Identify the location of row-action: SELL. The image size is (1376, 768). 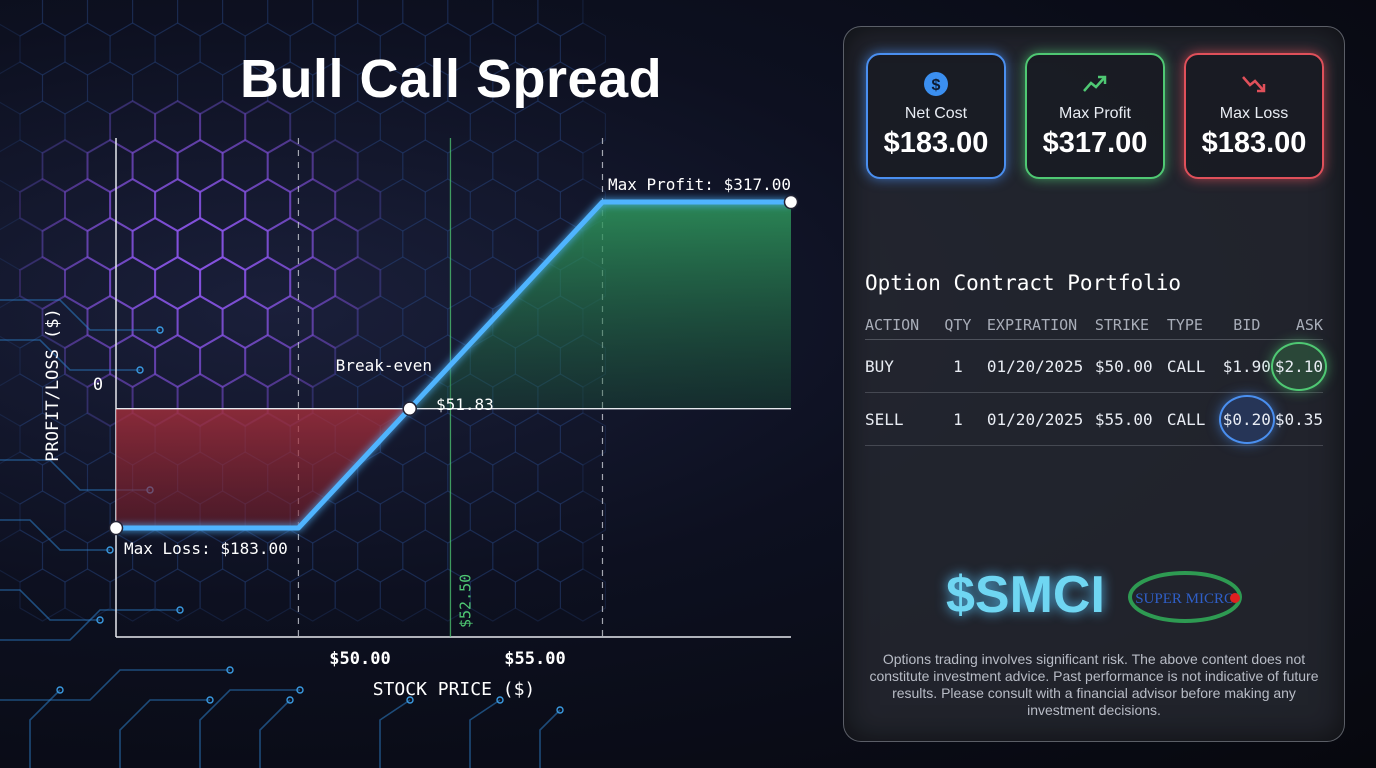
(901, 419).